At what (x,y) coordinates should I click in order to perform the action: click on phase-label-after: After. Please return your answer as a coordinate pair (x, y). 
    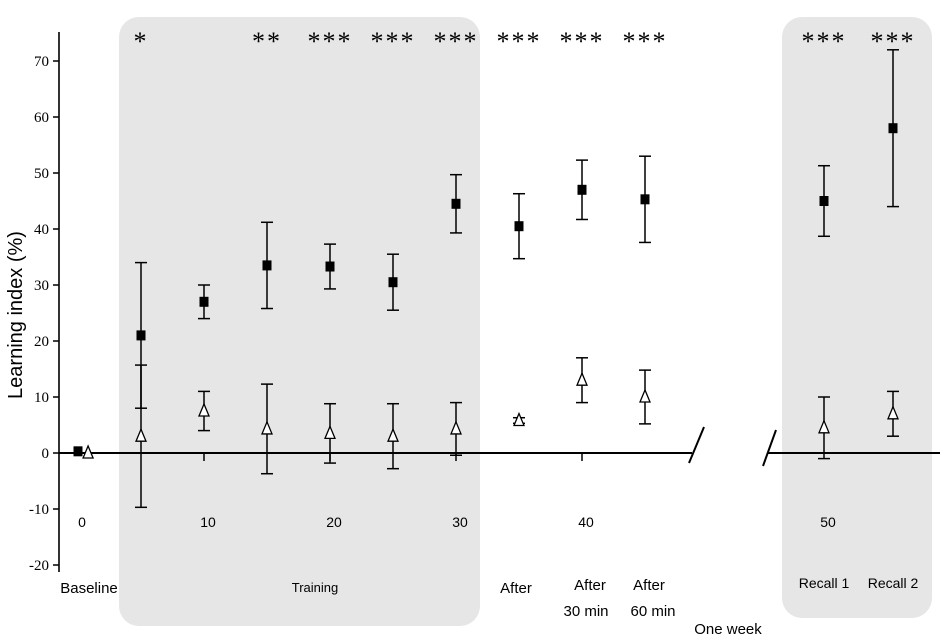
    Looking at the image, I should click on (516, 588).